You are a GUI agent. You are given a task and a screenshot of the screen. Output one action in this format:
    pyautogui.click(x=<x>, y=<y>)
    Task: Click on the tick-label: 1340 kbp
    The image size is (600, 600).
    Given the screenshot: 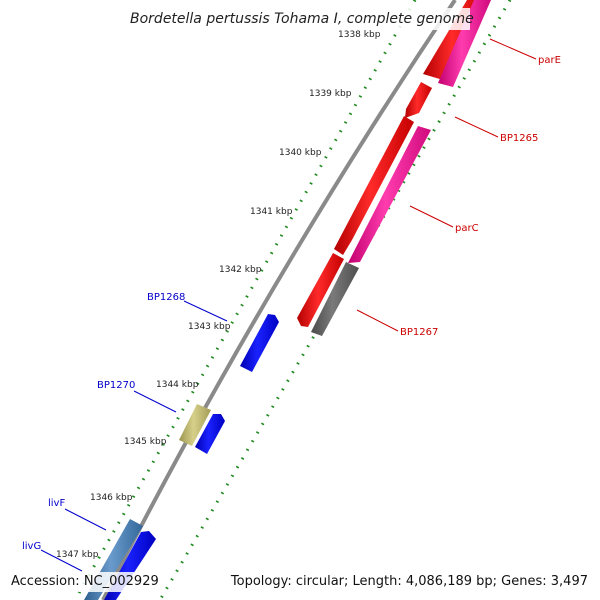 What is the action you would take?
    pyautogui.click(x=300, y=153)
    